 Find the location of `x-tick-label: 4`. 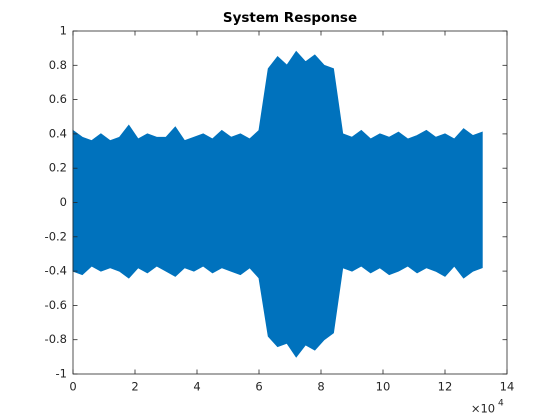

x-tick-label: 4 is located at coordinates (196, 387).